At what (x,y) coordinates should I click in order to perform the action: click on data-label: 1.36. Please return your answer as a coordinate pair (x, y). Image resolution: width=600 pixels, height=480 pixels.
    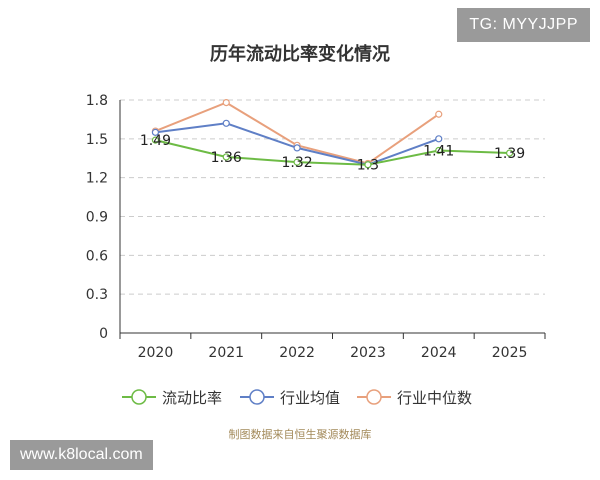
    Looking at the image, I should click on (226, 158).